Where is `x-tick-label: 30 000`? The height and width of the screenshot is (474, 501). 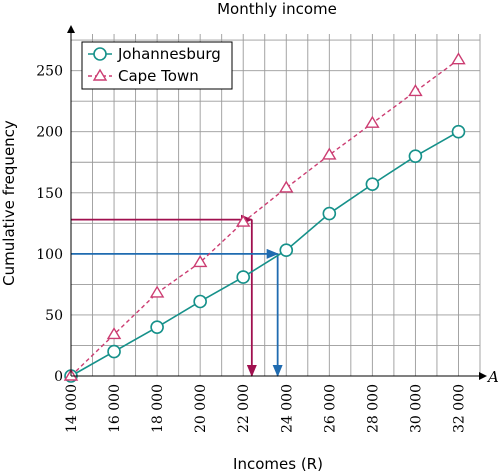 x-tick-label: 30 000 is located at coordinates (416, 408).